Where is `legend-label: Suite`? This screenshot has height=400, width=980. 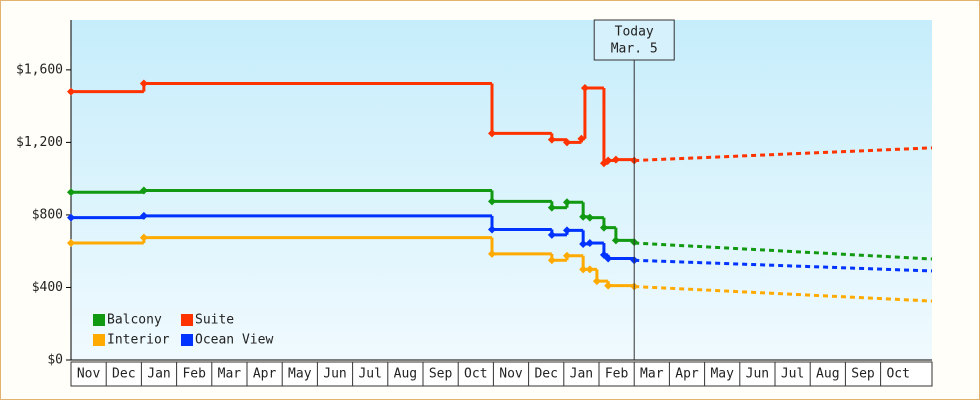 legend-label: Suite is located at coordinates (214, 320).